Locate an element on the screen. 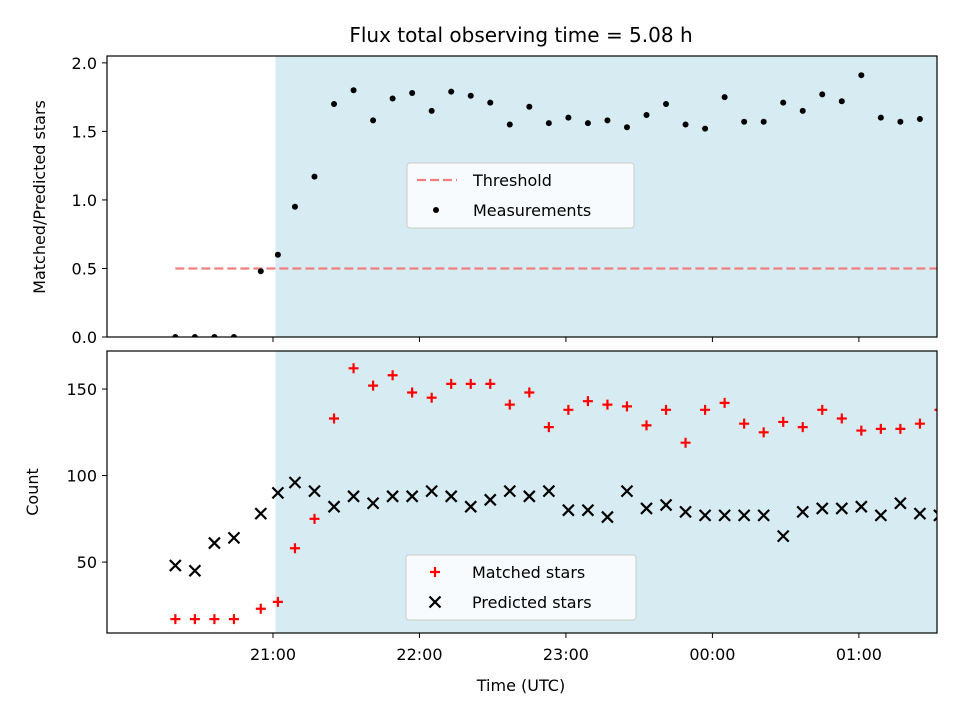 The image size is (960, 720). top-y-axis-label: Matched/Predicted stars is located at coordinates (39, 197).